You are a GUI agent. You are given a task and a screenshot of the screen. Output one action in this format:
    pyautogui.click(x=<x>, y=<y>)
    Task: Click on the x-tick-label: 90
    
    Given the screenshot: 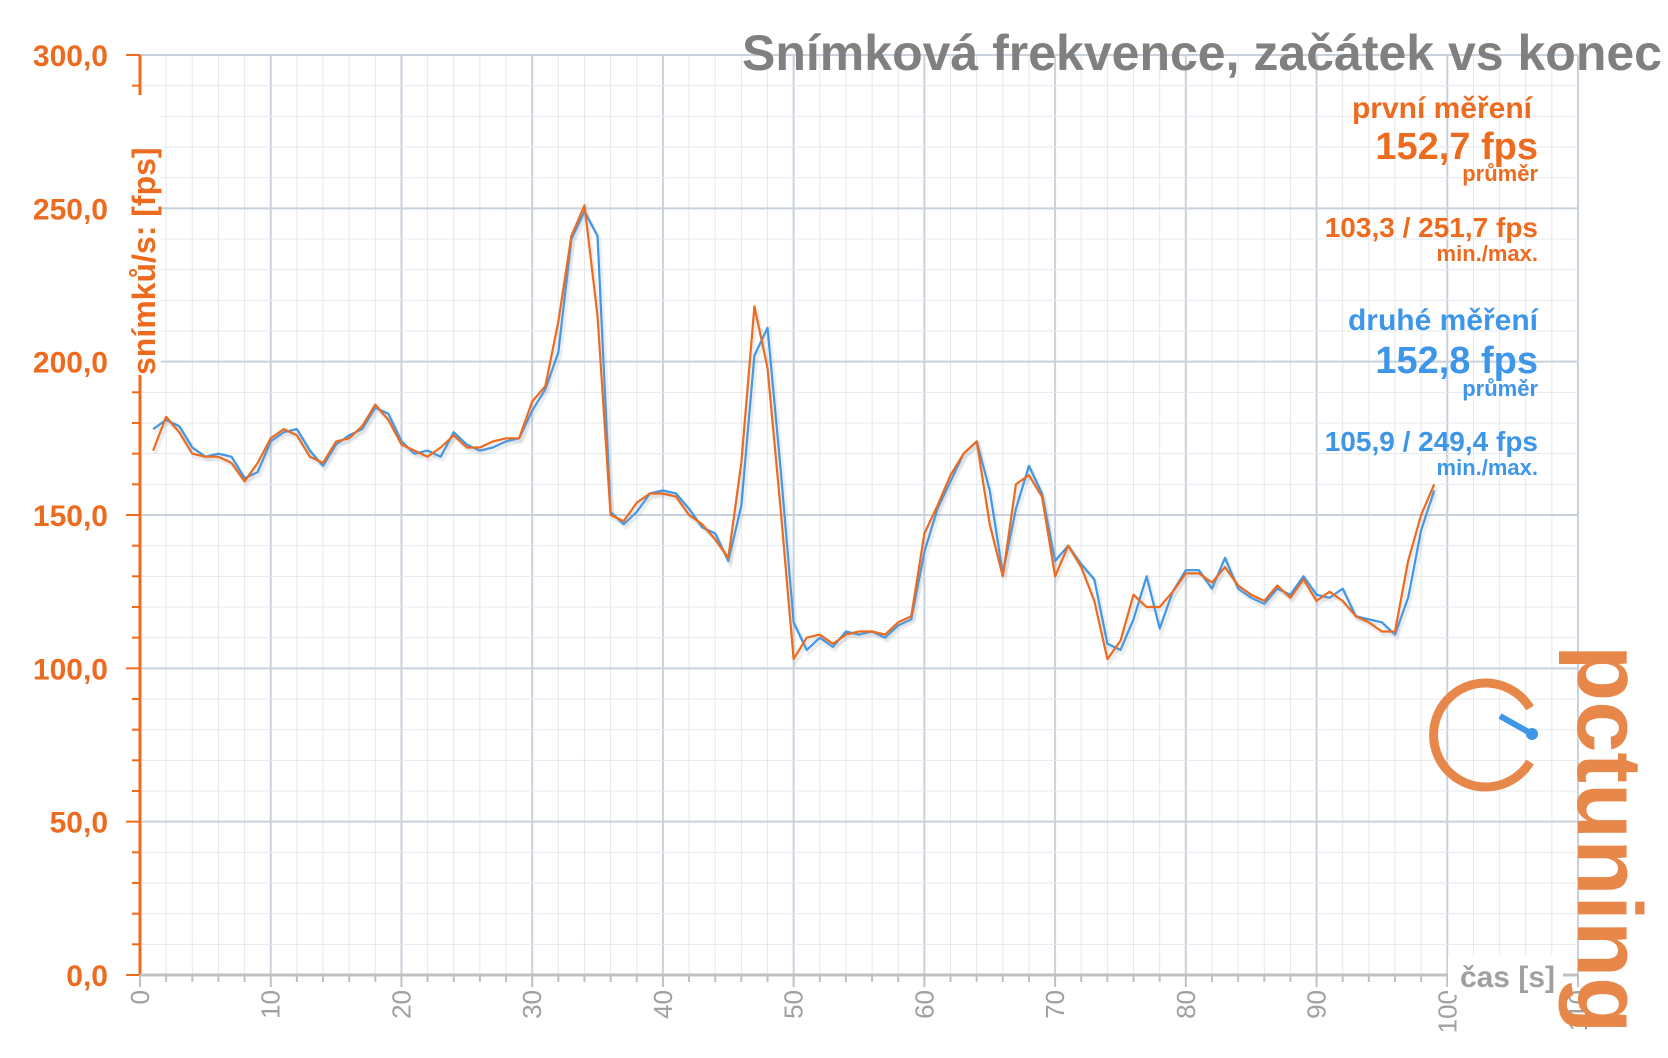 What is the action you would take?
    pyautogui.click(x=1317, y=1004)
    